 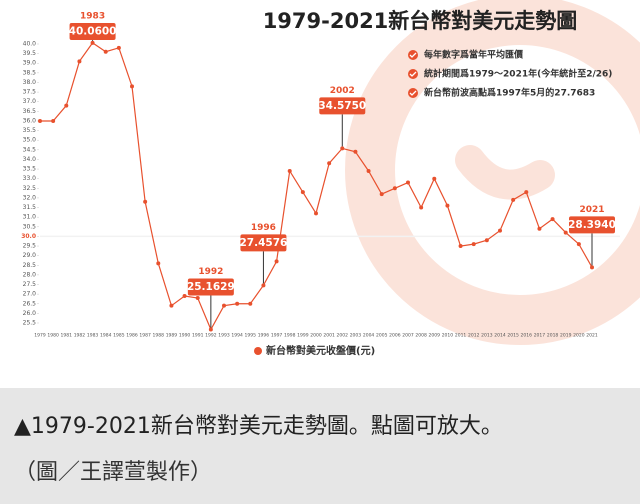 I want to click on y-tick-label: 34.0, so click(x=30, y=159).